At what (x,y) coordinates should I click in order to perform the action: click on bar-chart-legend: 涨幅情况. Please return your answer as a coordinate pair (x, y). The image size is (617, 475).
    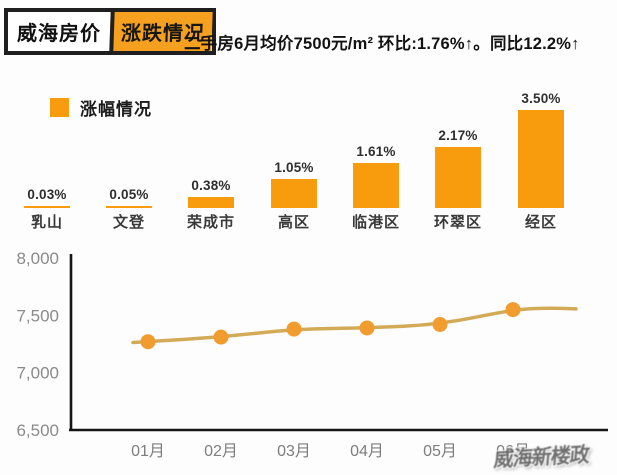
    Looking at the image, I should click on (101, 107).